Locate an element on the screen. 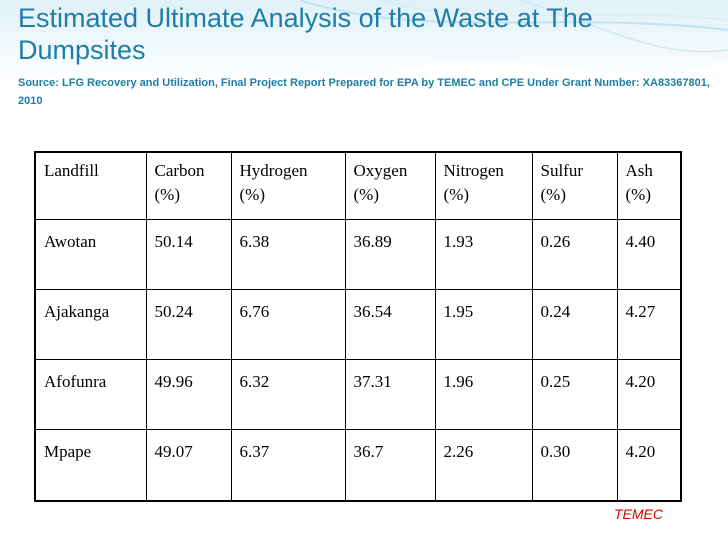 The height and width of the screenshot is (546, 728). header-label: Hydrogen is located at coordinates (273, 170).